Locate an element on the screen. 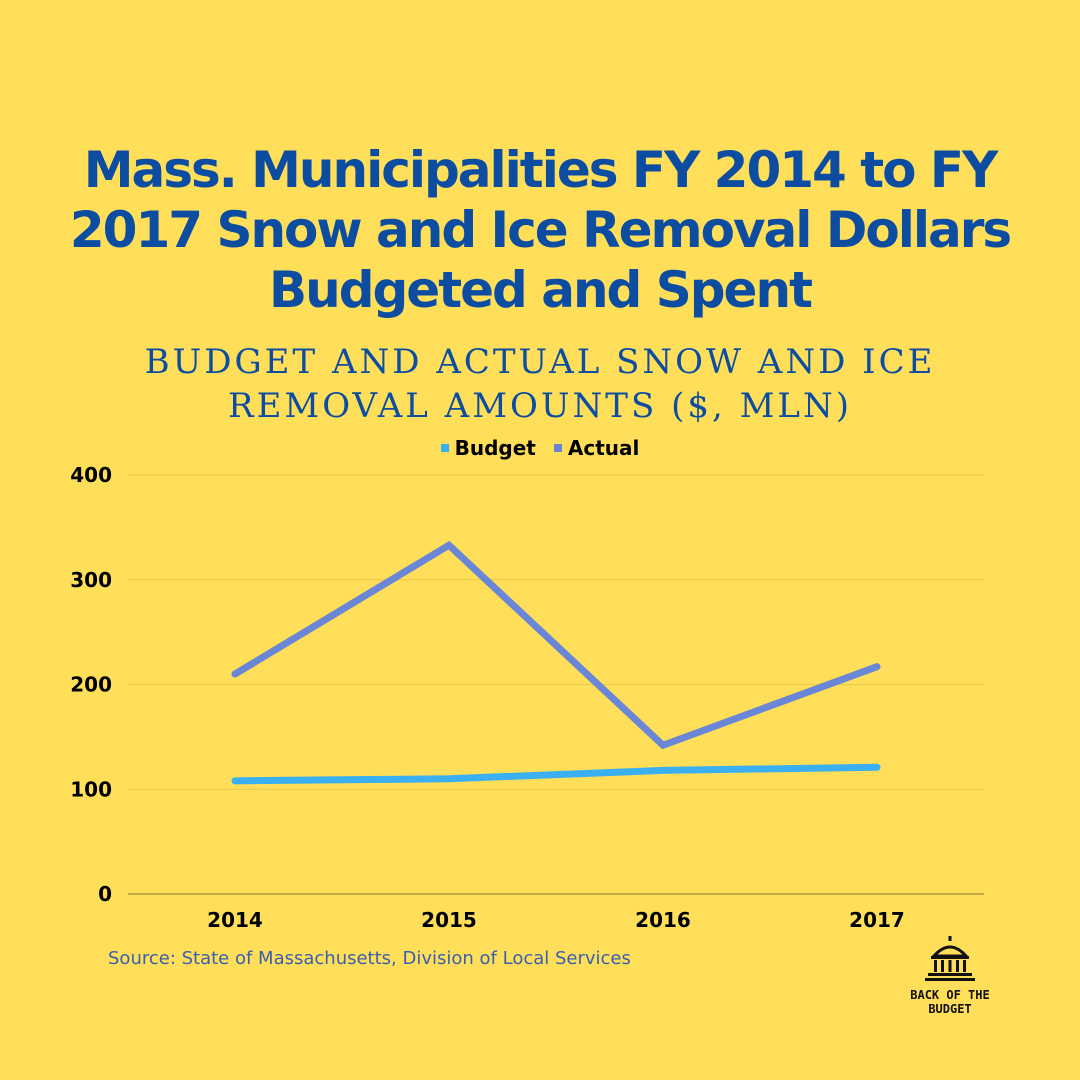 This screenshot has width=1080, height=1080. y-tick-label: 300 is located at coordinates (91, 580).